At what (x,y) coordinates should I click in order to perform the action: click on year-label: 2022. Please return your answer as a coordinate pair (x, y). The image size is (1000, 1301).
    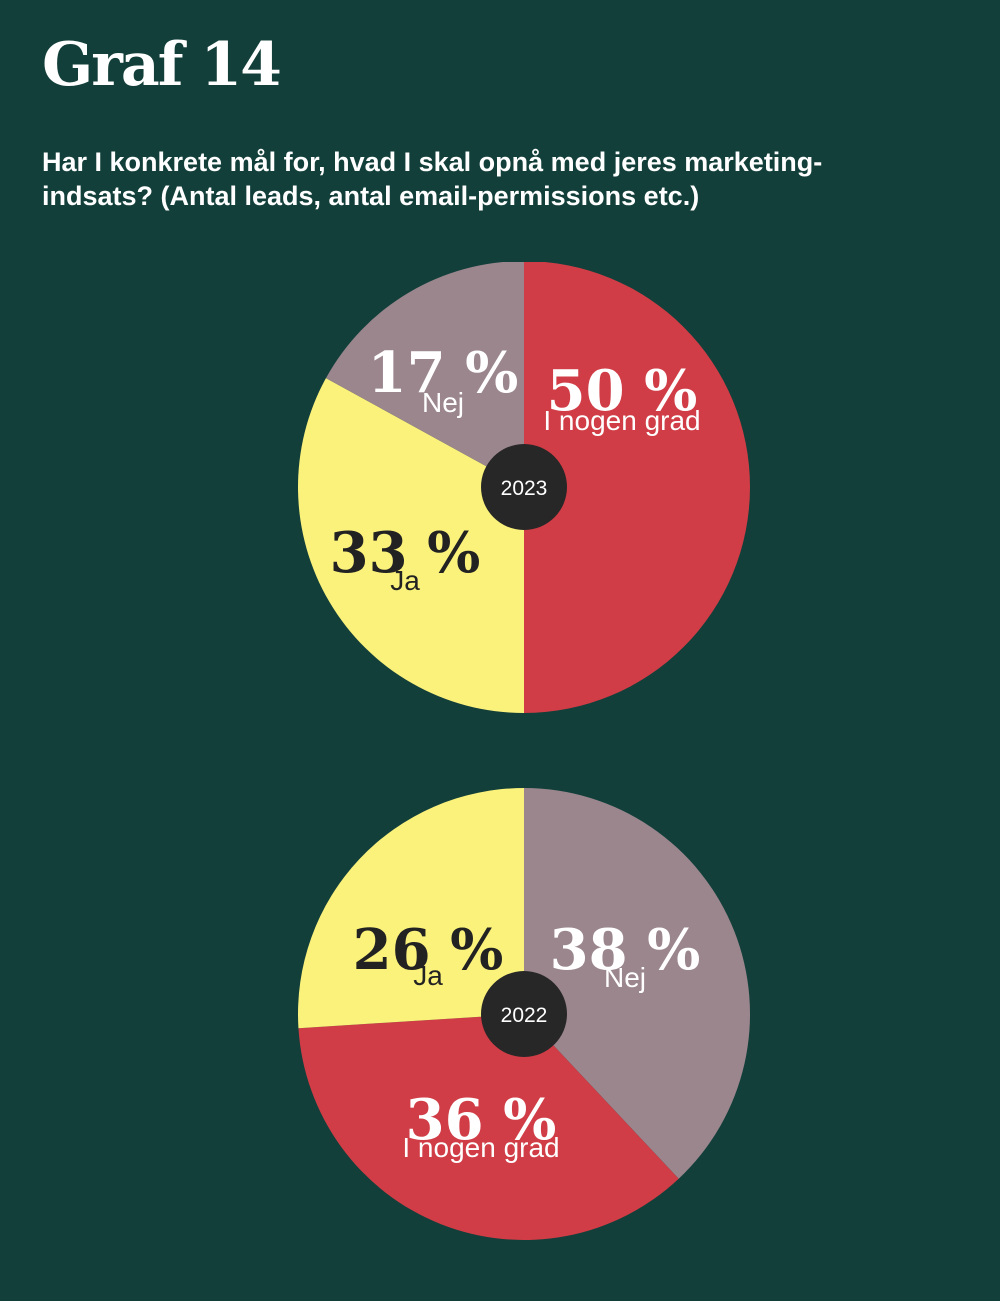
    Looking at the image, I should click on (524, 1015).